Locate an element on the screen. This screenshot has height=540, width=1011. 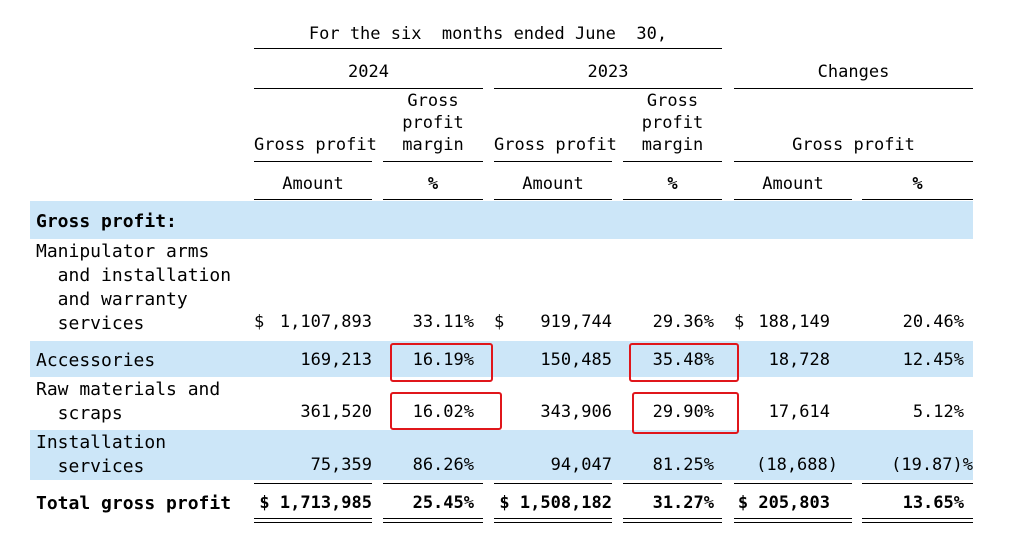
row1-m2023: 29.36% is located at coordinates (683, 322).